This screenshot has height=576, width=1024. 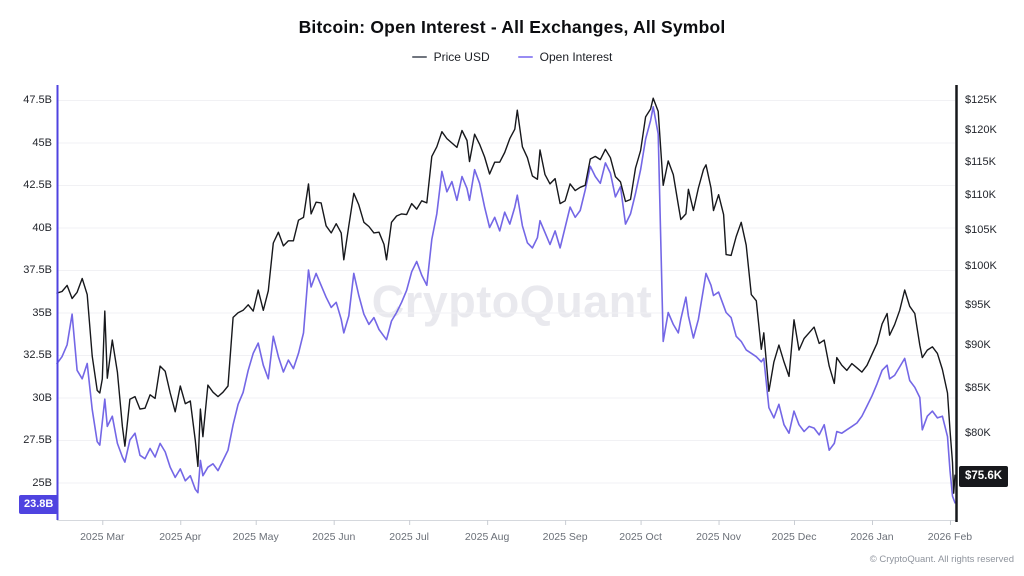 What do you see at coordinates (419, 57) in the screenshot?
I see `price-usd-line-swatch-icon` at bounding box center [419, 57].